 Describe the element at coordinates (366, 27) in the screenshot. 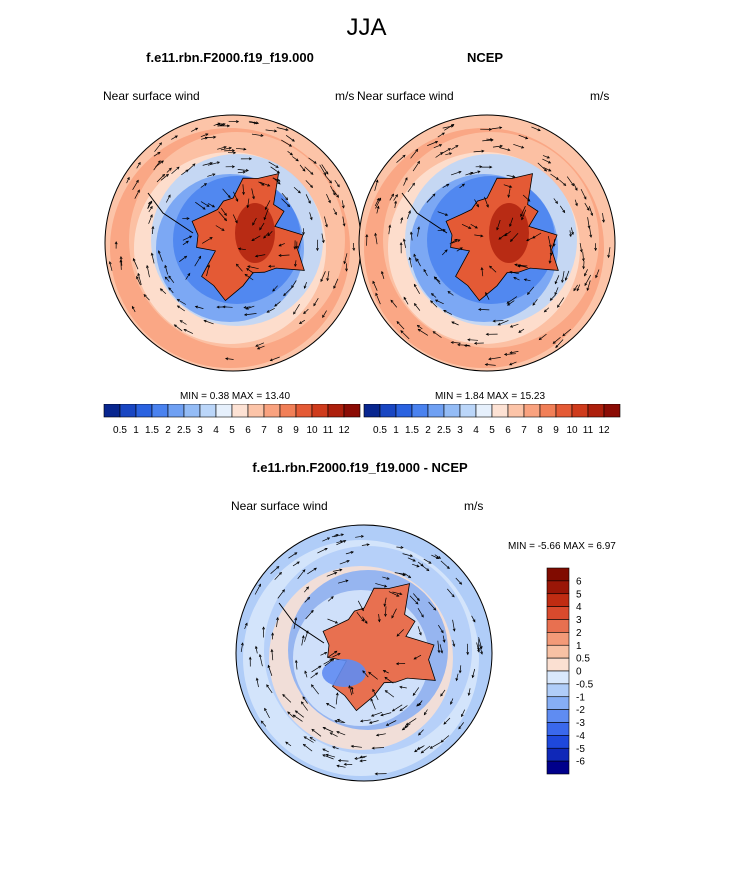

I see `figure-title: JJA` at that location.